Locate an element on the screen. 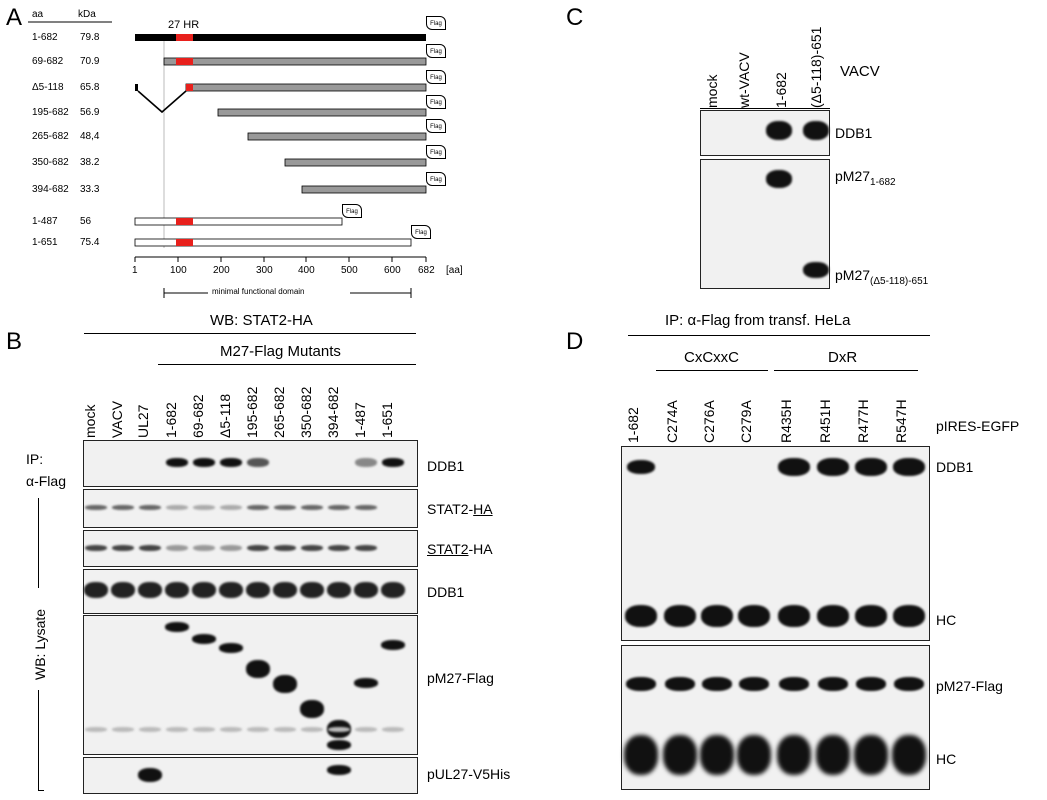 The height and width of the screenshot is (800, 1047). row-kda: 75.4 is located at coordinates (90, 242).